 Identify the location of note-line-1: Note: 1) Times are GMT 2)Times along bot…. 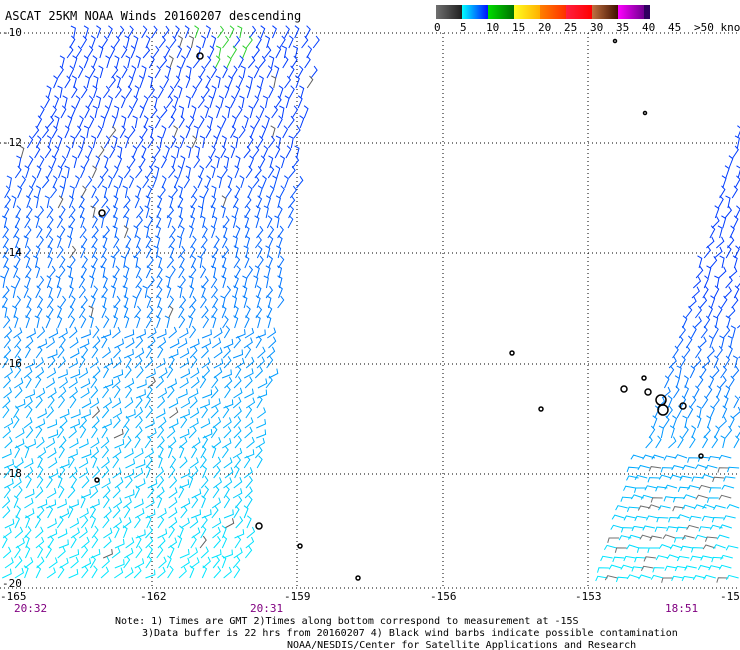
(347, 621).